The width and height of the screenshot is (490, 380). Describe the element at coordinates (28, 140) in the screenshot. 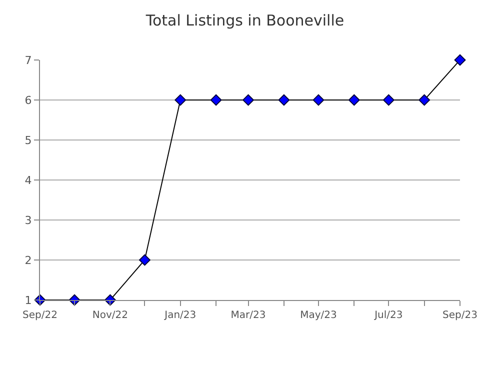

I see `y-tick-label: 5` at that location.